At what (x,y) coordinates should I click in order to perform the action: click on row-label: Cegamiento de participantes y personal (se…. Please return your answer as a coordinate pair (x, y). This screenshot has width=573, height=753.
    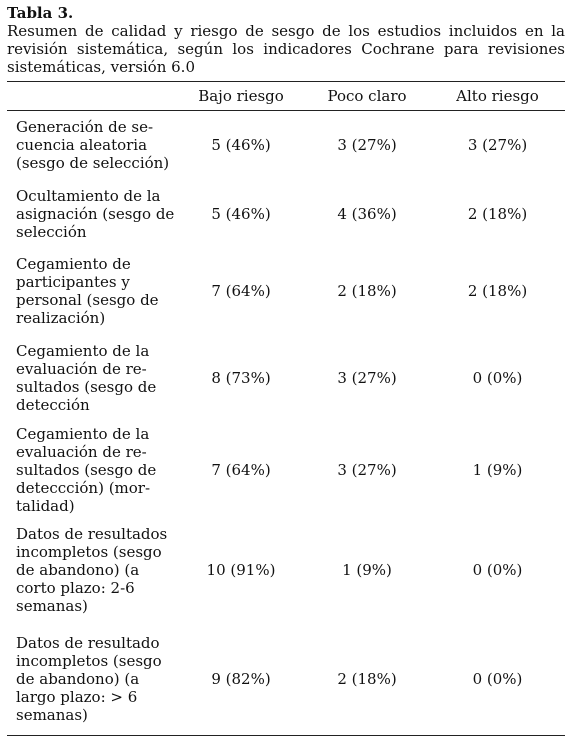
    Looking at the image, I should click on (92, 291).